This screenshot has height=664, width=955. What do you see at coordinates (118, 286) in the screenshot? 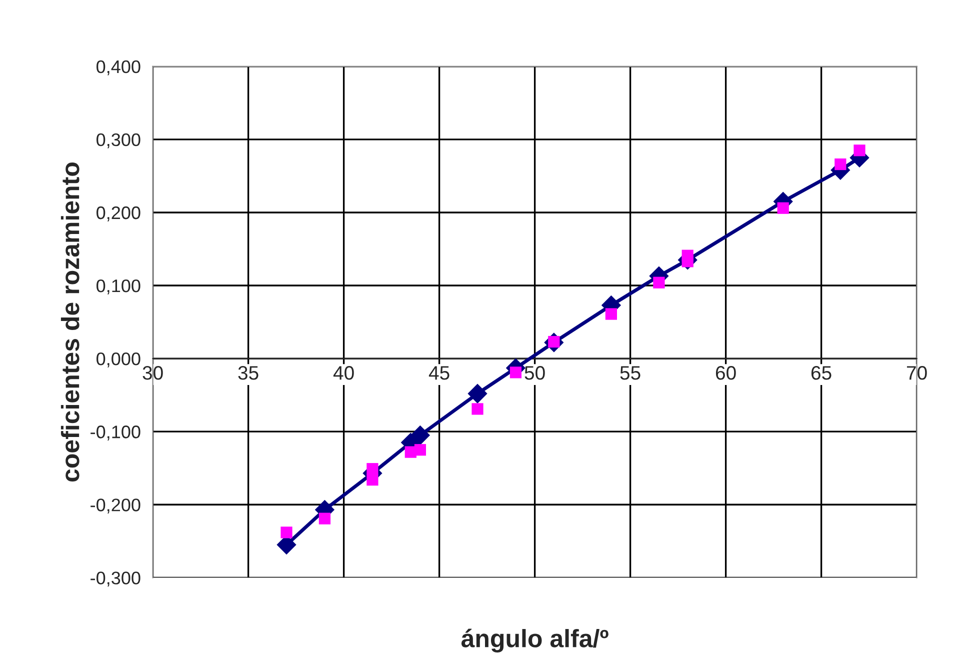
I see `y-tick-label: 0,100` at bounding box center [118, 286].